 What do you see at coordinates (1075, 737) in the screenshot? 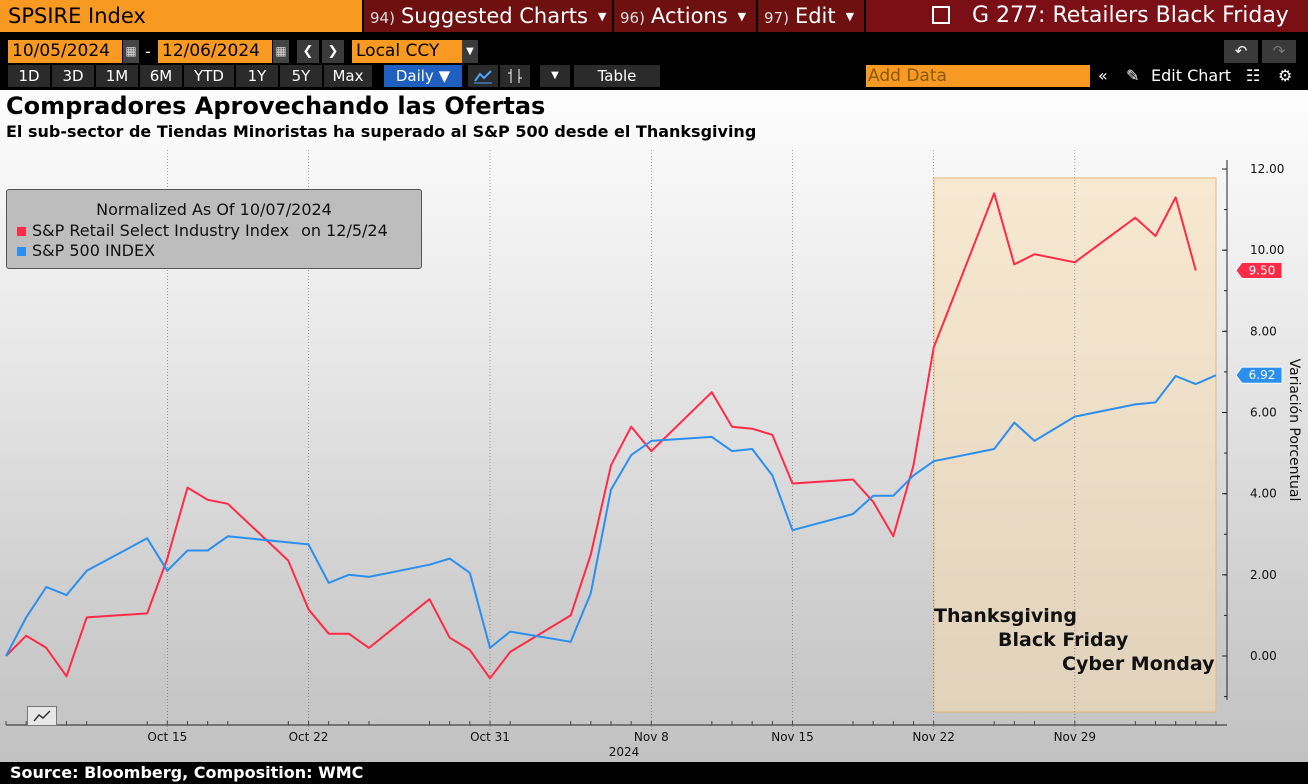
I see `x-tick-label: Nov 29` at bounding box center [1075, 737].